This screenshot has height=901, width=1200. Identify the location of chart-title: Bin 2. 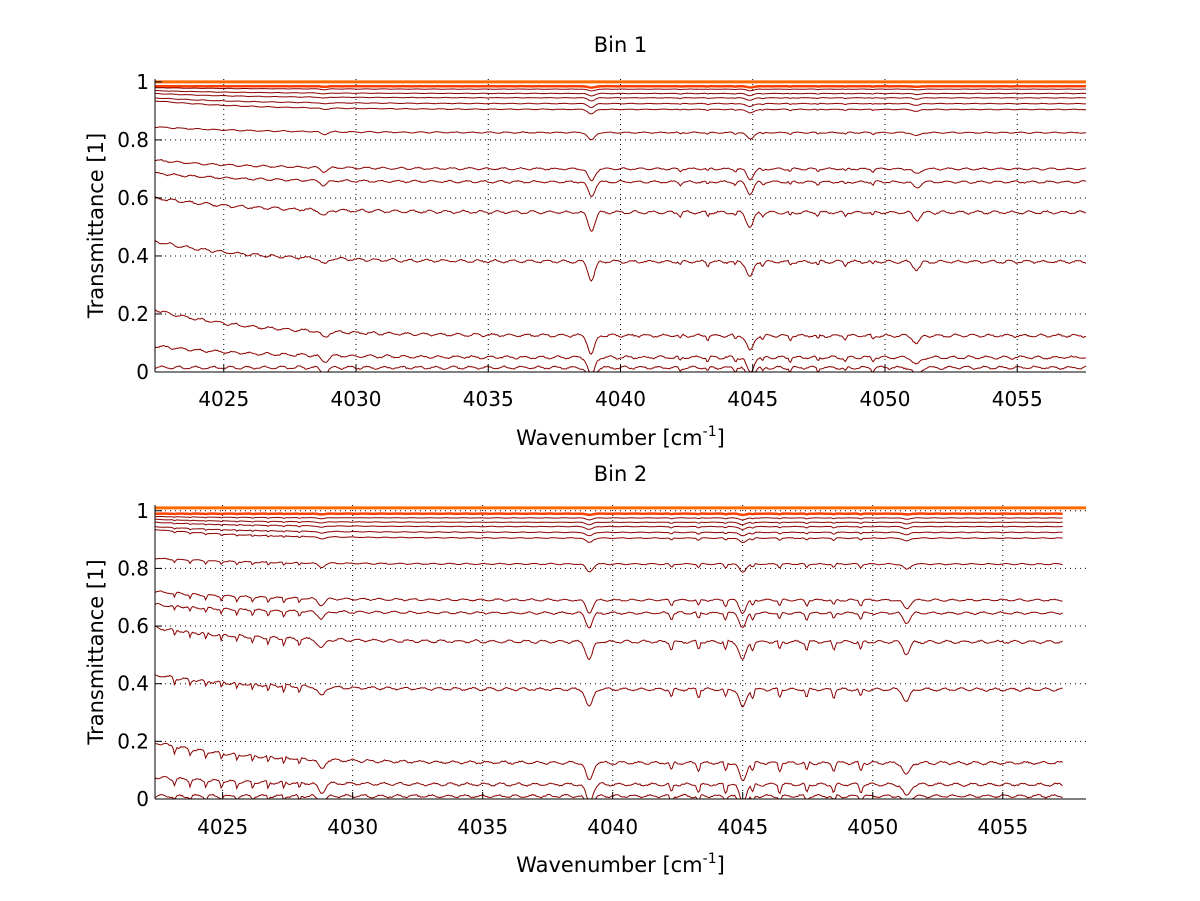
(621, 474).